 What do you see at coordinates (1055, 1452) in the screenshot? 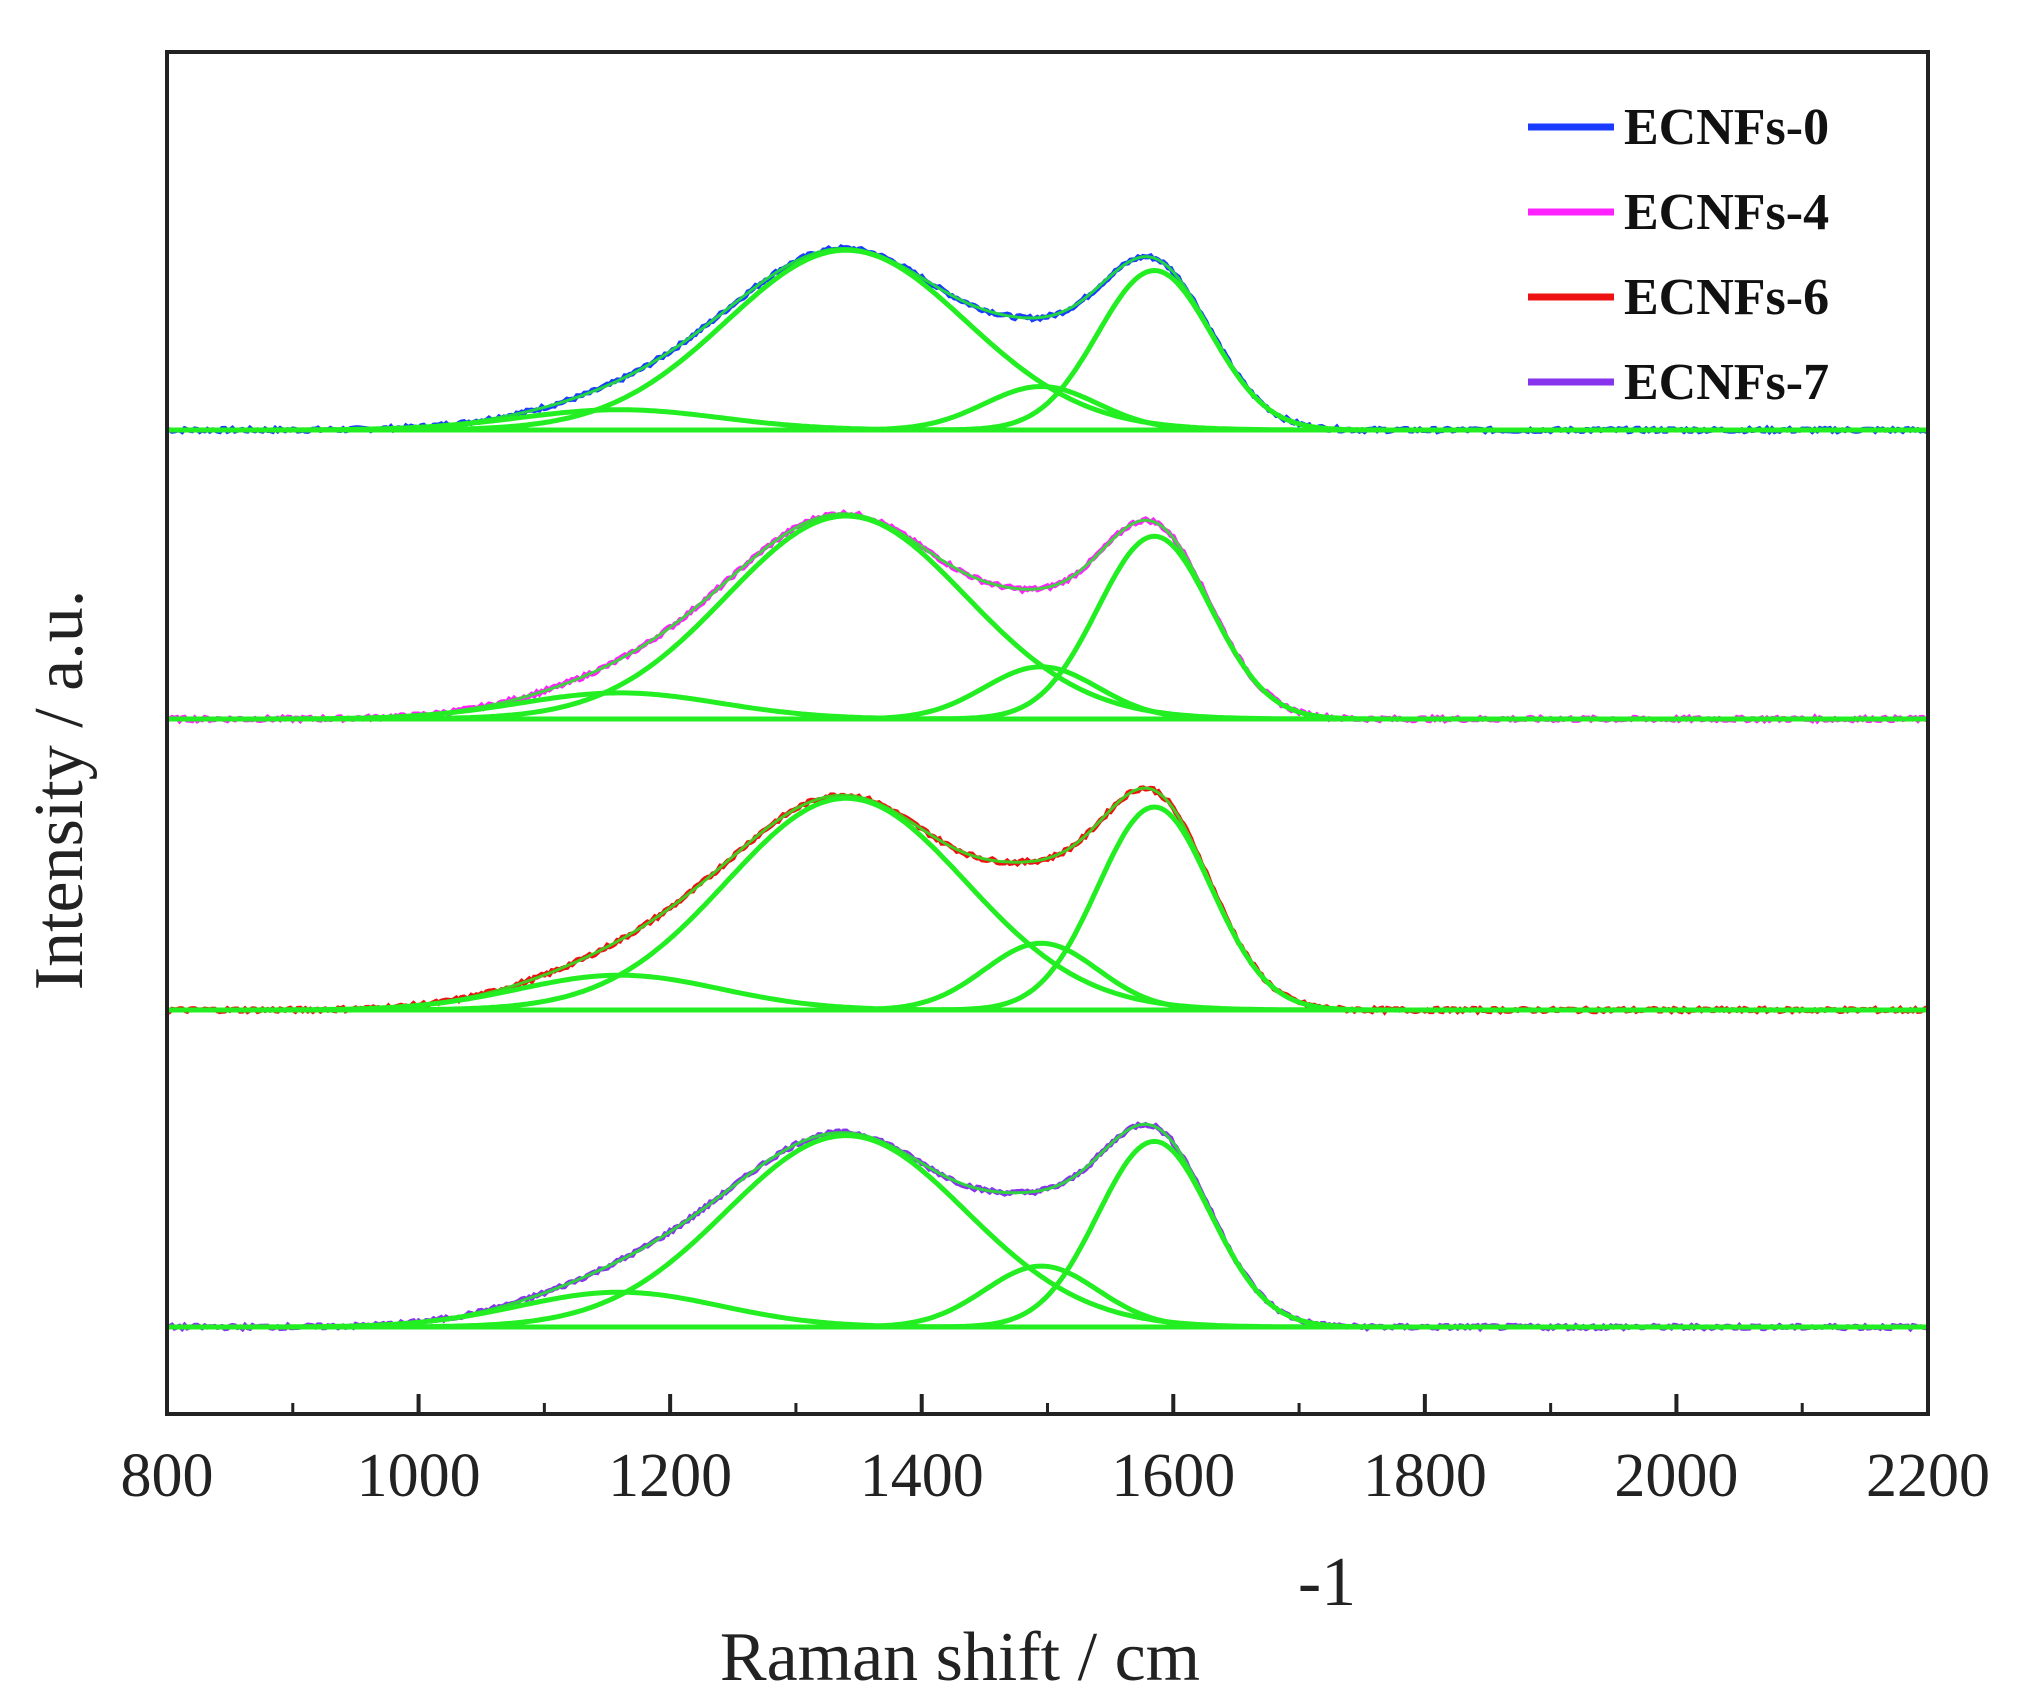
I see `x-ticks: 800 1000 1200 1400 1600 1800 2000 2200` at bounding box center [1055, 1452].